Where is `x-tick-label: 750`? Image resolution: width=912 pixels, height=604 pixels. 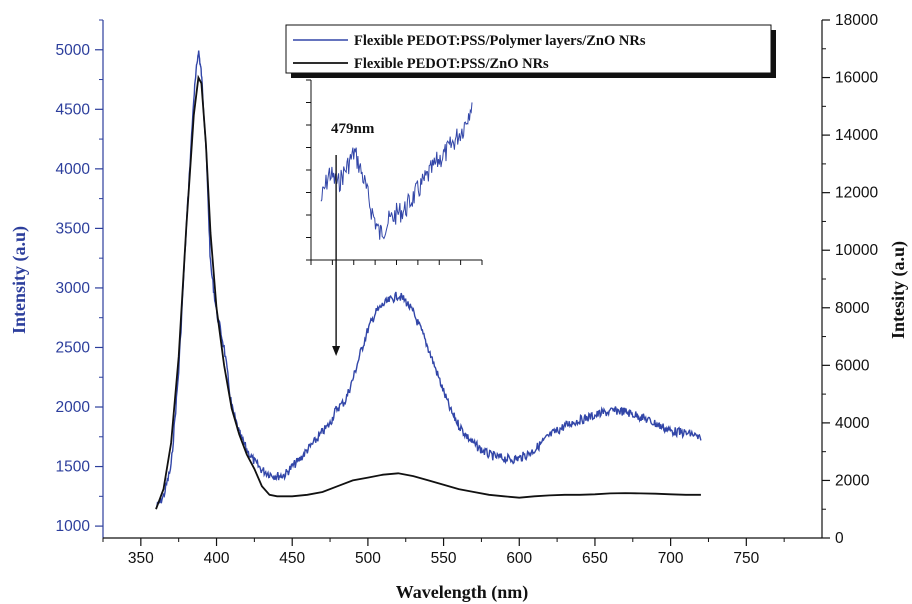
x-tick-label: 750 is located at coordinates (746, 558).